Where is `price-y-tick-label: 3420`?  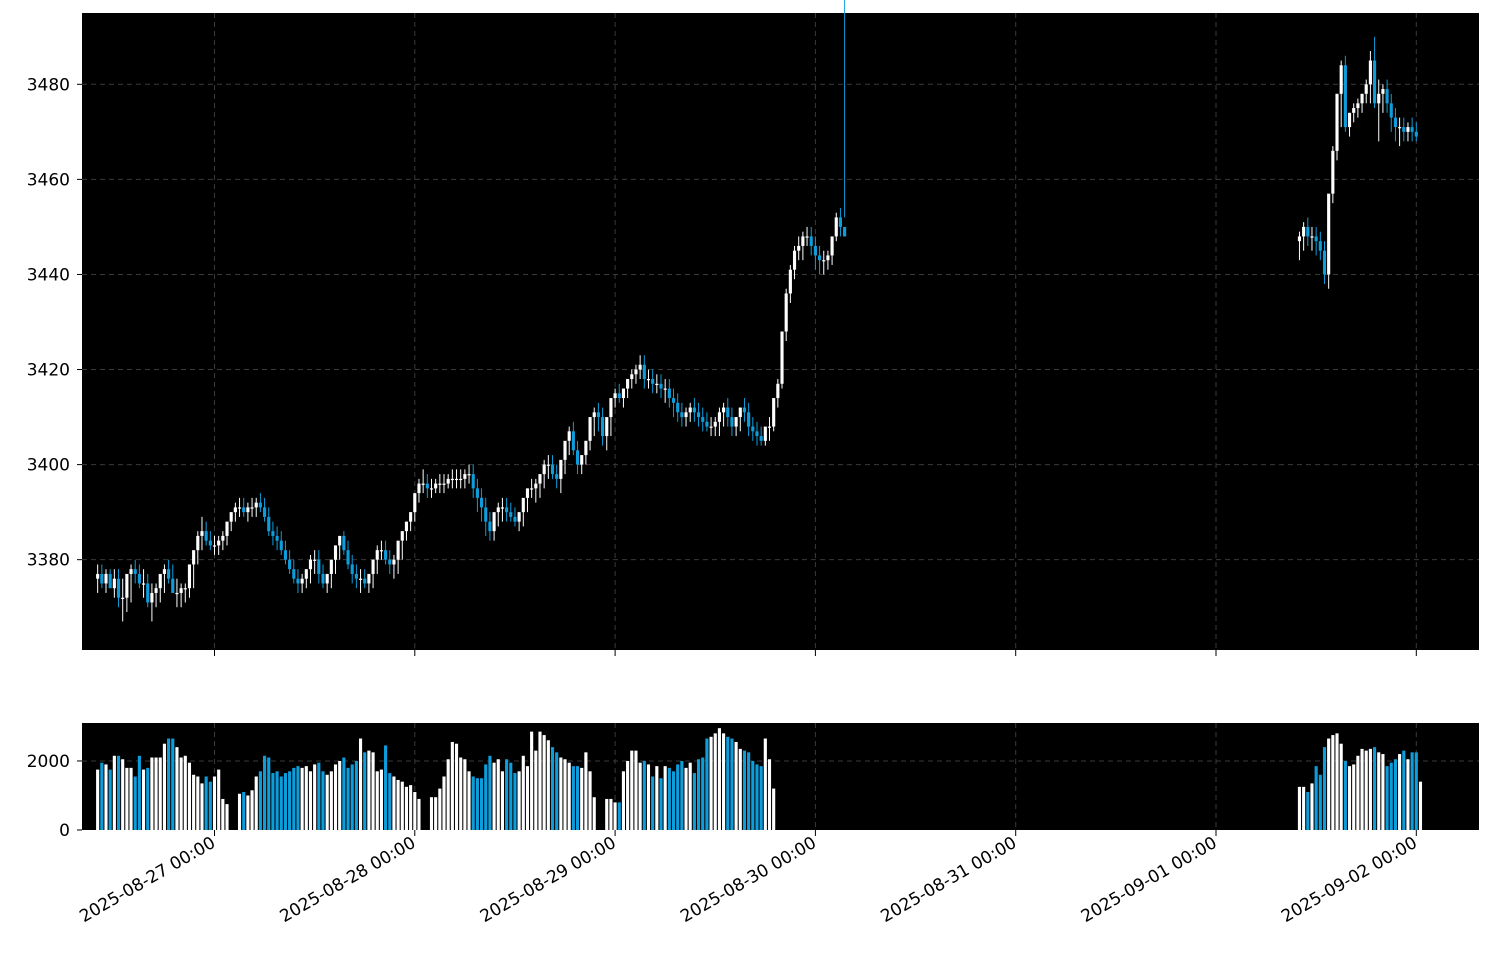
price-y-tick-label: 3420 is located at coordinates (48, 371).